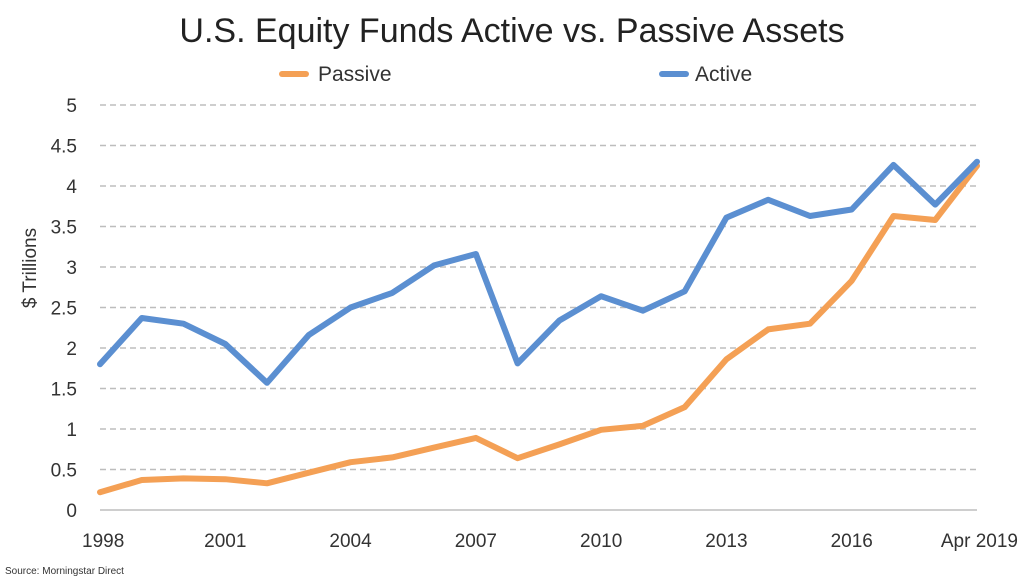  What do you see at coordinates (30, 268) in the screenshot?
I see `y-axis-label: $ Trillions` at bounding box center [30, 268].